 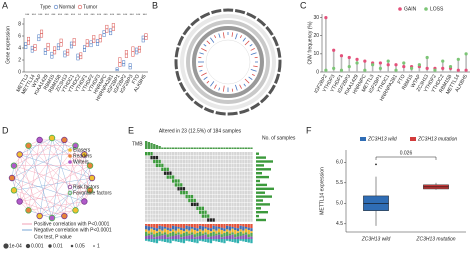 I want to click on top-label: TMB, so click(x=137, y=144).